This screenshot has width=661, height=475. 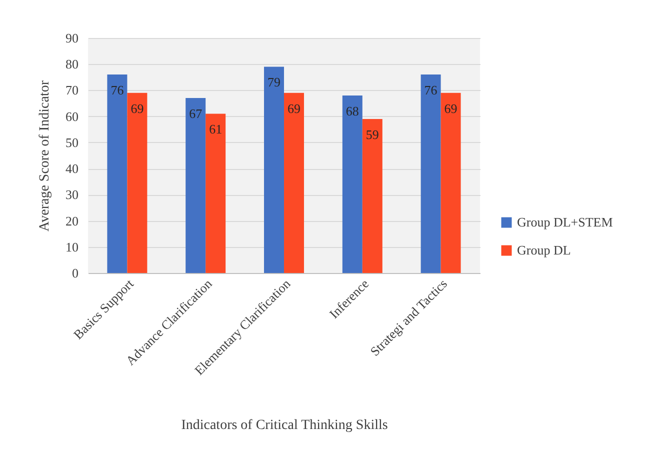 What do you see at coordinates (72, 194) in the screenshot?
I see `y-tick-label: 30` at bounding box center [72, 194].